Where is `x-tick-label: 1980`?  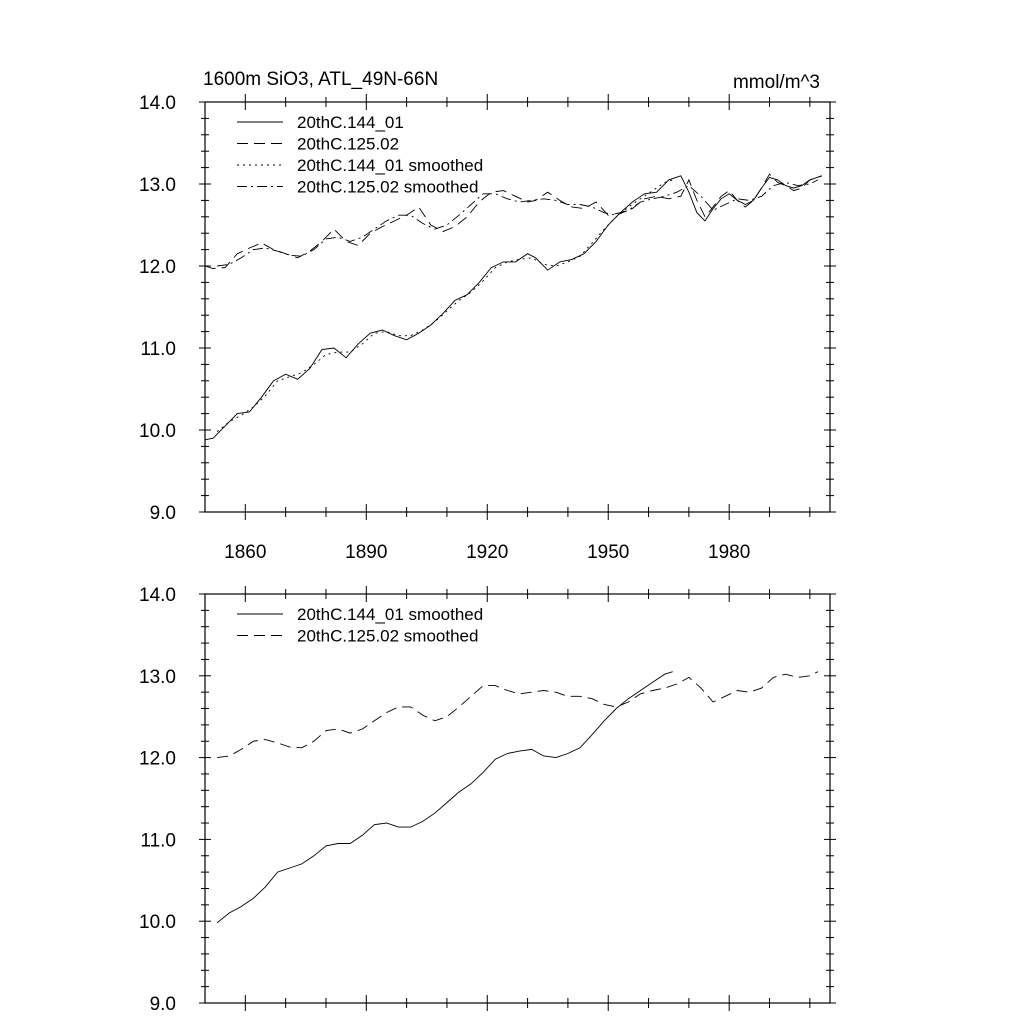
x-tick-label: 1980 is located at coordinates (729, 552).